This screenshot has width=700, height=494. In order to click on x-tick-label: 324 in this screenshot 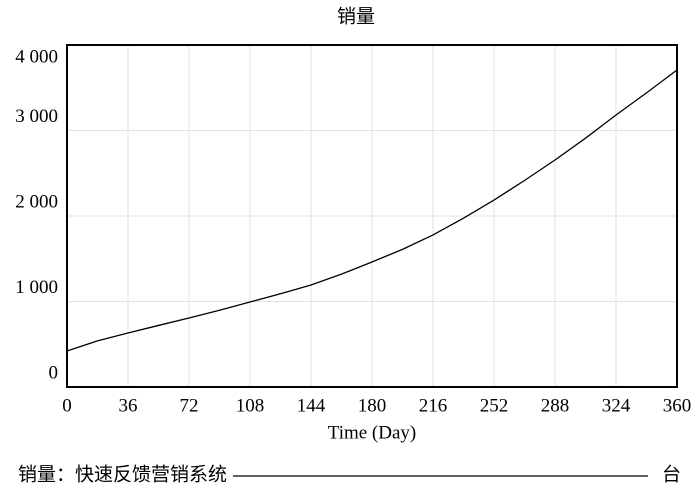, I will do `click(616, 405)`.